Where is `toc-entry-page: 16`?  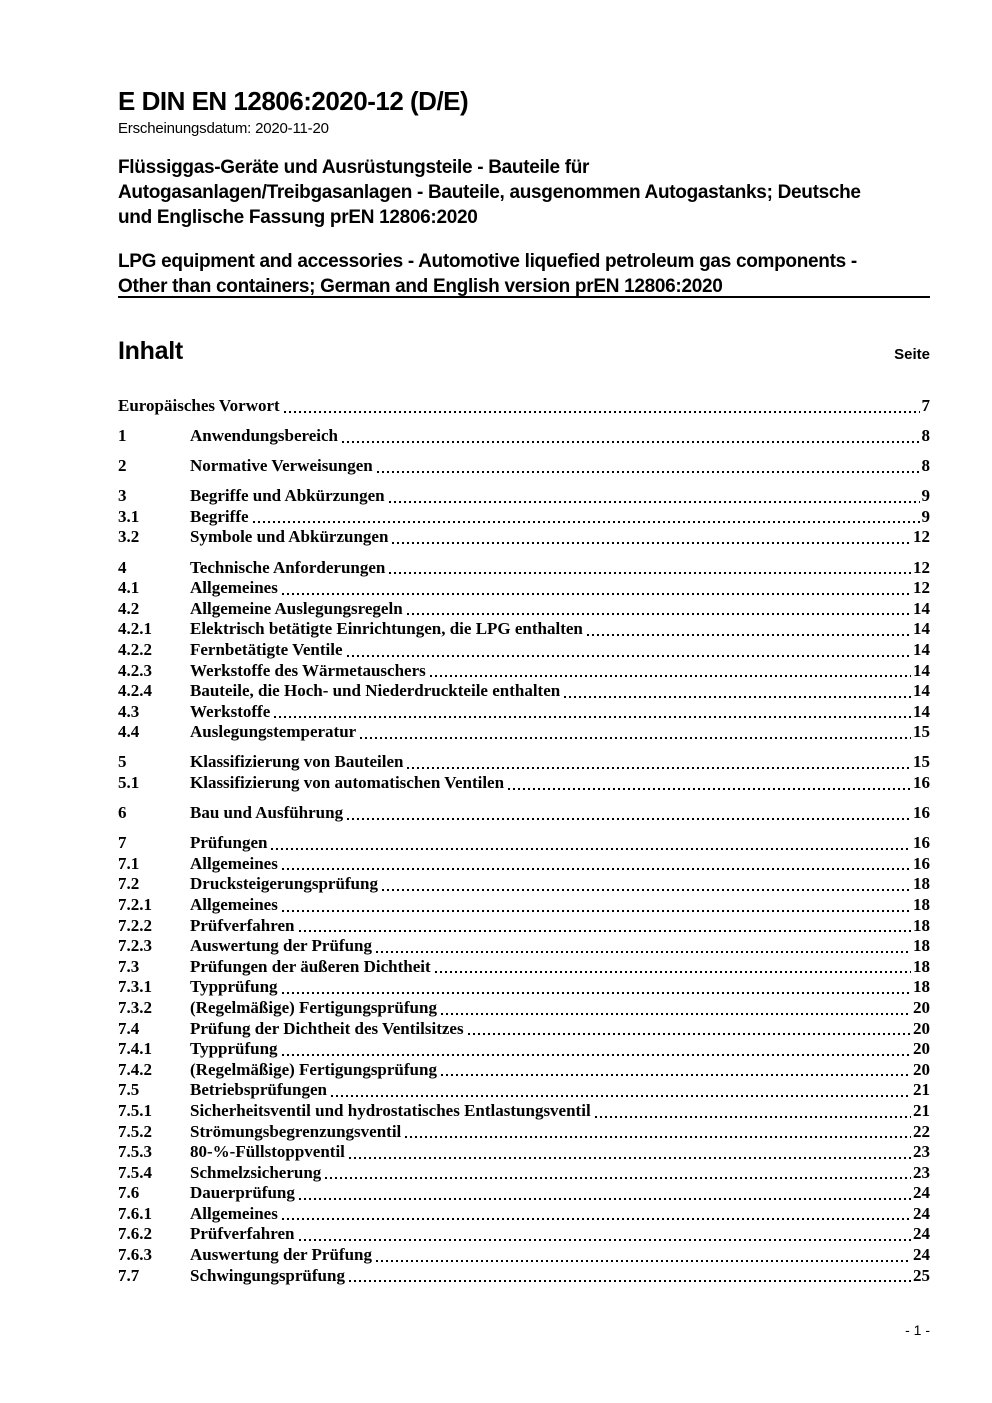 toc-entry-page: 16 is located at coordinates (921, 863).